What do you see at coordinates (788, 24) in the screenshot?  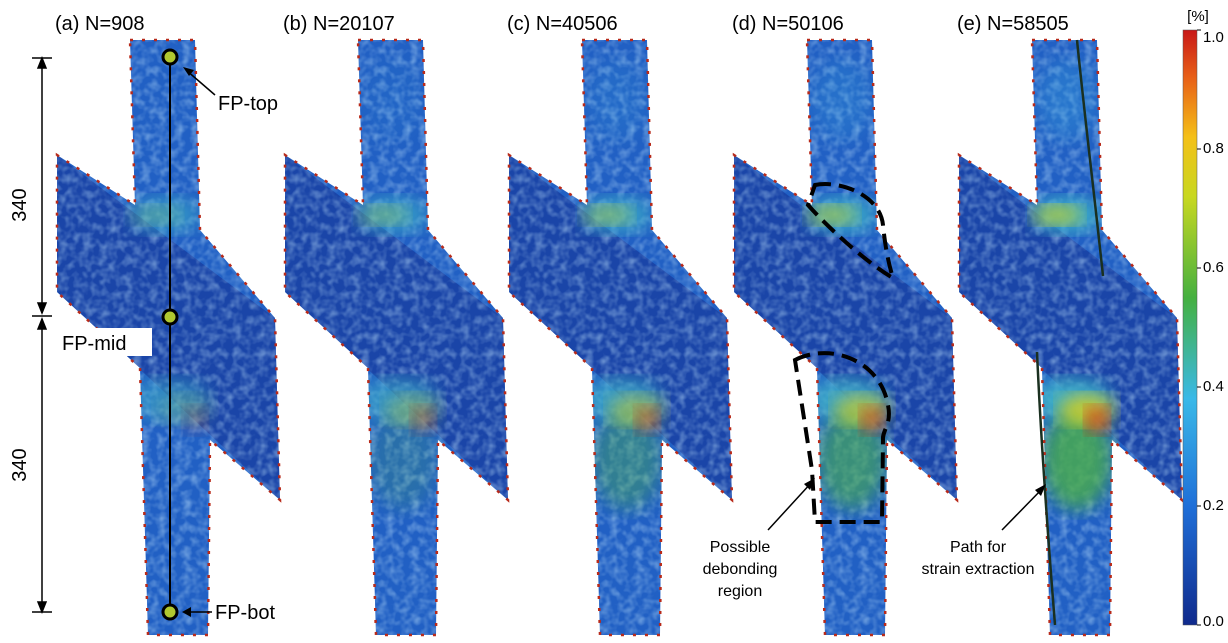 I see `panel-label: (d) N=50106` at bounding box center [788, 24].